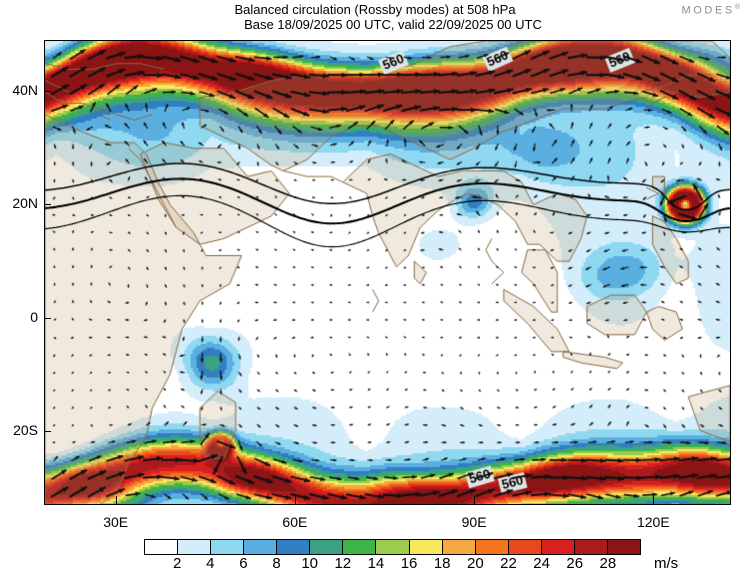 The height and width of the screenshot is (574, 750). I want to click on y-tick-label: 40N, so click(25, 90).